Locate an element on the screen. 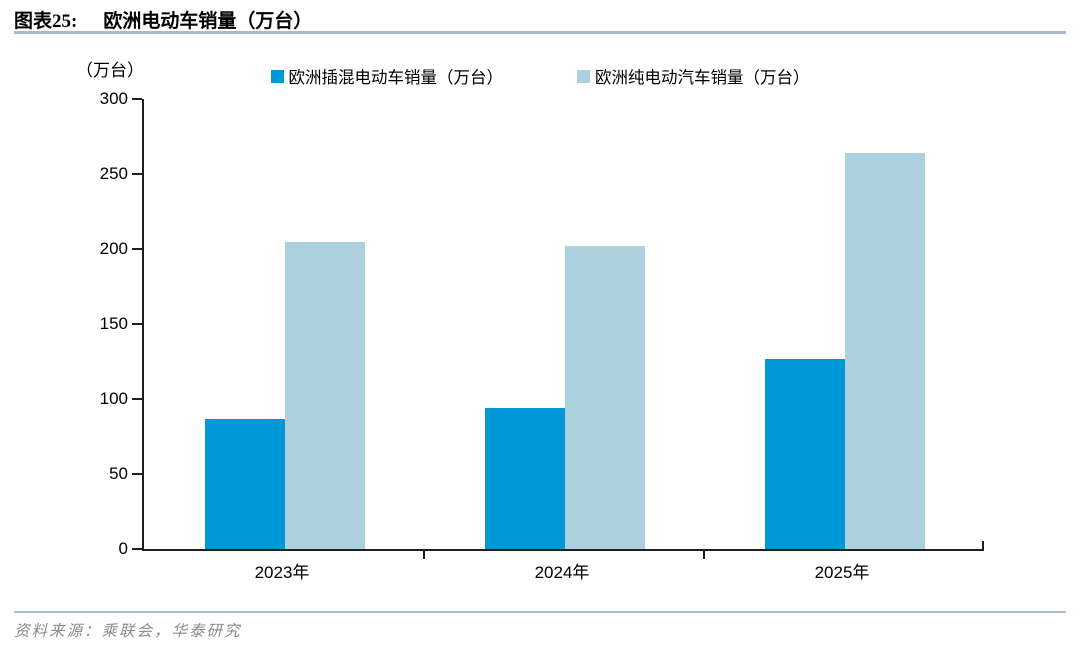 The image size is (1080, 647). y-axis-tick-label: 200 is located at coordinates (113, 249).